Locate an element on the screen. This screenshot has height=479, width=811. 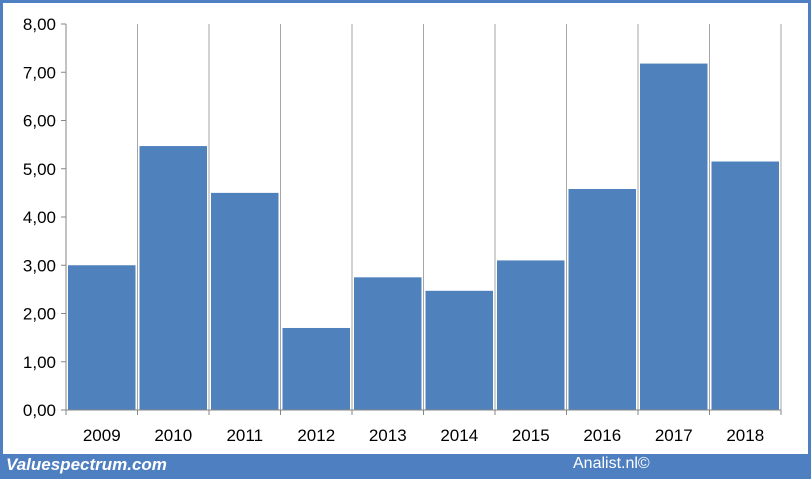
y-axis-ticks: 0,00 1,00 2,00 3,00 4,00 5,00 6,00 7,00 8,00 is located at coordinates (44, 217).